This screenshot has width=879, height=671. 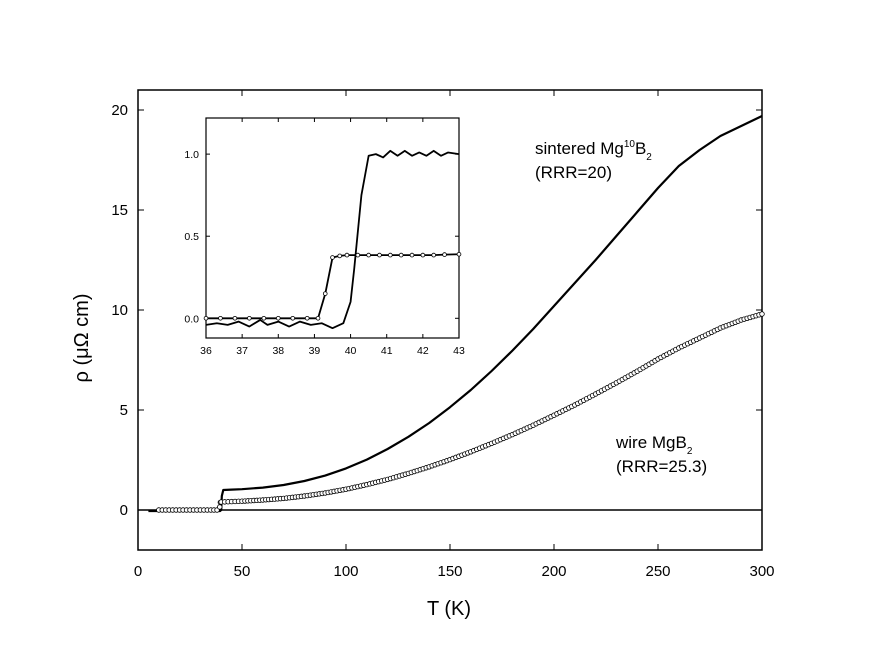 What do you see at coordinates (119, 310) in the screenshot?
I see `main-y-tick-label: 10` at bounding box center [119, 310].